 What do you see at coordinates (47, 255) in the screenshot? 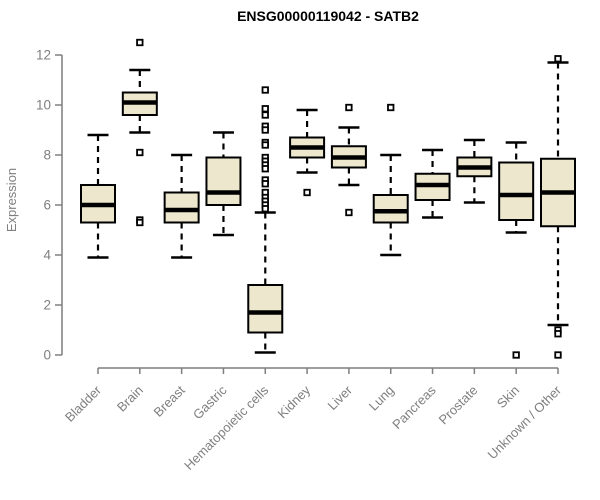
I see `y-tick-label: 4` at bounding box center [47, 255].